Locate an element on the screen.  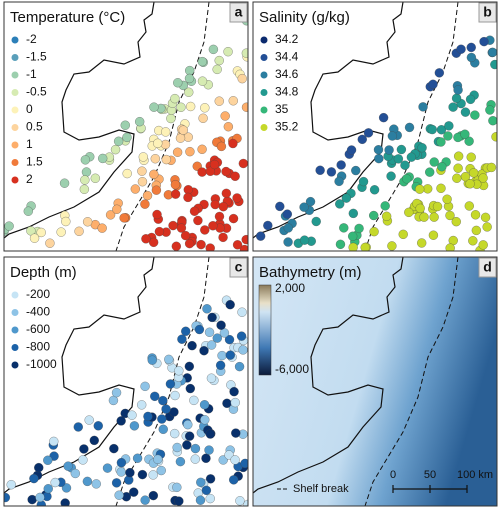
panel-title: Temperature (°C) is located at coordinates (67, 17).